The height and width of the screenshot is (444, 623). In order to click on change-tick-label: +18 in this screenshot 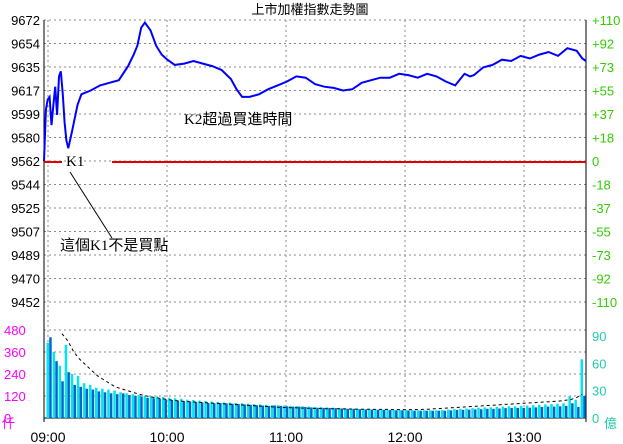, I will do `click(603, 138)`.